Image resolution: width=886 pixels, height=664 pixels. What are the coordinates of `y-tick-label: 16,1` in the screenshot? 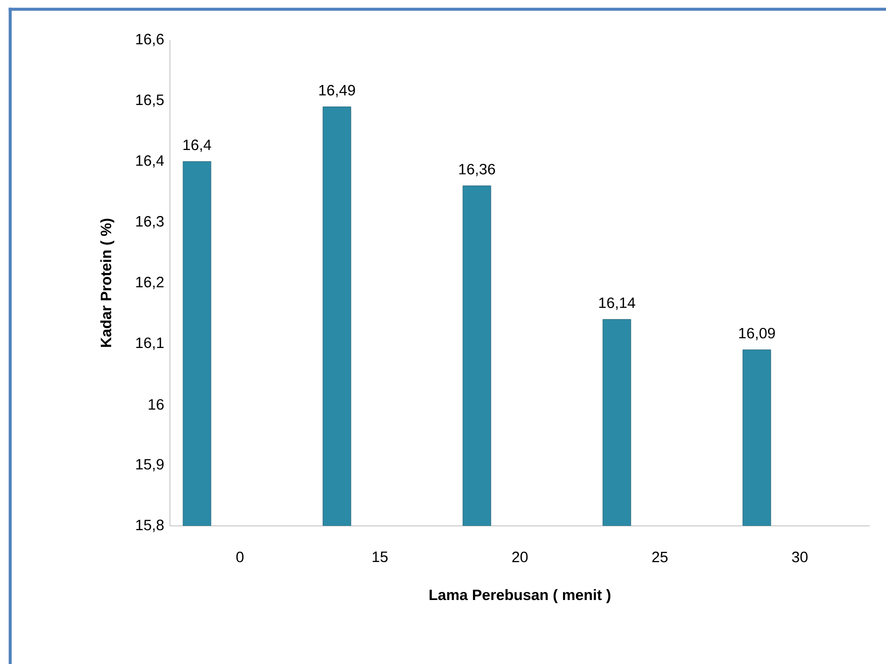 It's located at (150, 343).